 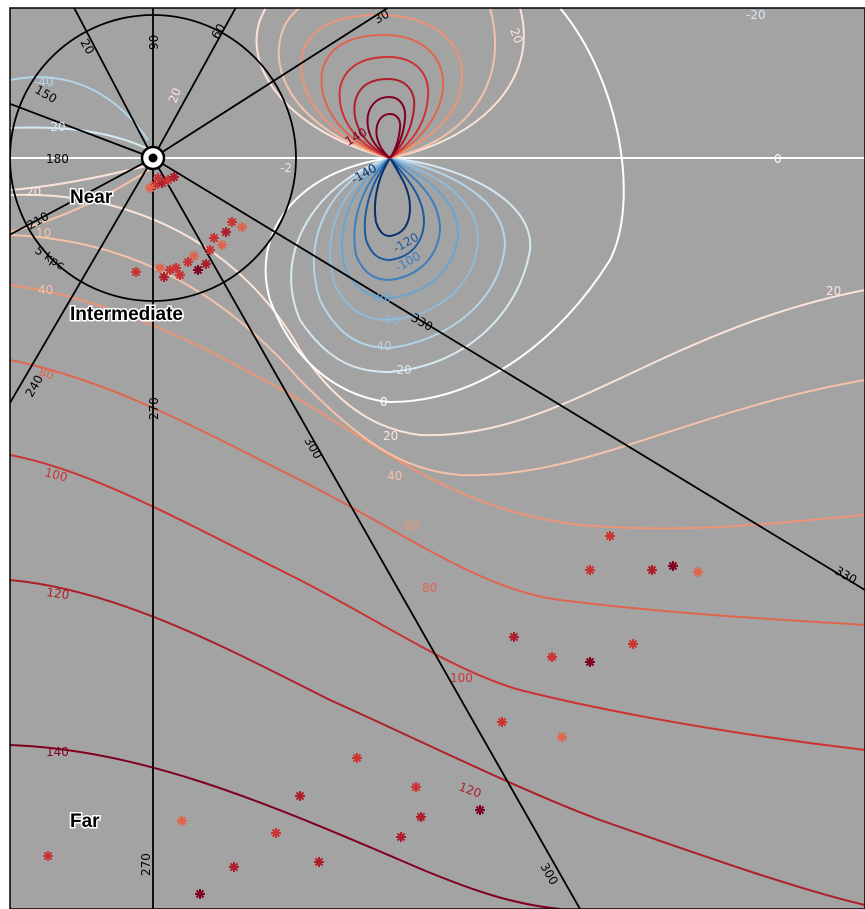 What do you see at coordinates (390, 436) in the screenshot?
I see `label-c-20: 20` at bounding box center [390, 436].